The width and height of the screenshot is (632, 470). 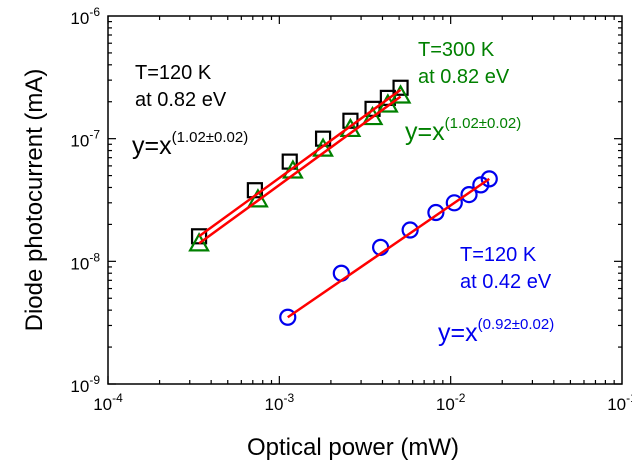 I want to click on x-tick-label: 10⁻², so click(x=451, y=402).